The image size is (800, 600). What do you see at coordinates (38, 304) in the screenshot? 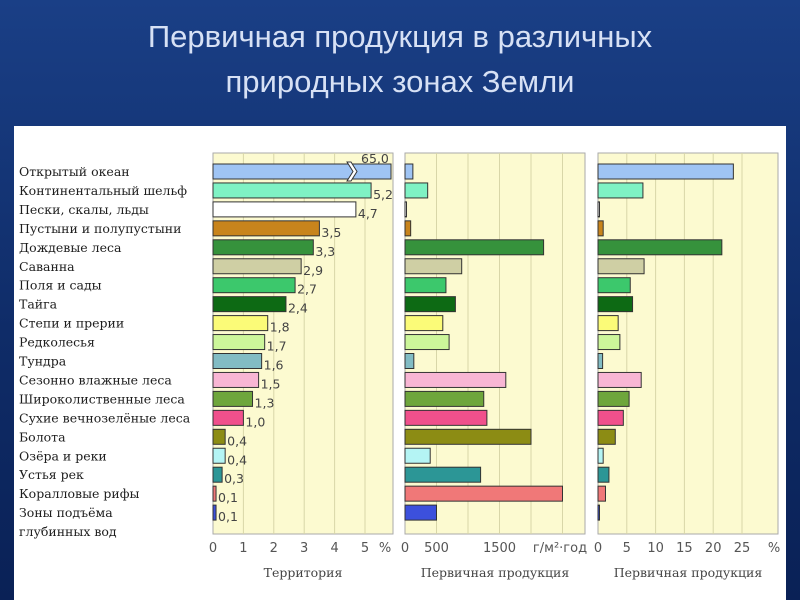
I see `category-label: Тайга` at bounding box center [38, 304].